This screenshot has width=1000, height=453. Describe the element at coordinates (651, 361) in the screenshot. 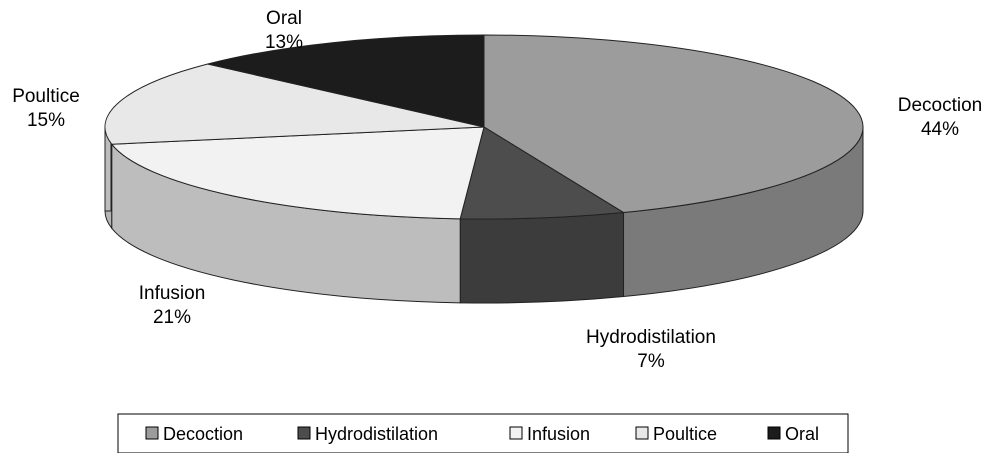

I see `data-label-hydrodistilation-value: 7%` at that location.